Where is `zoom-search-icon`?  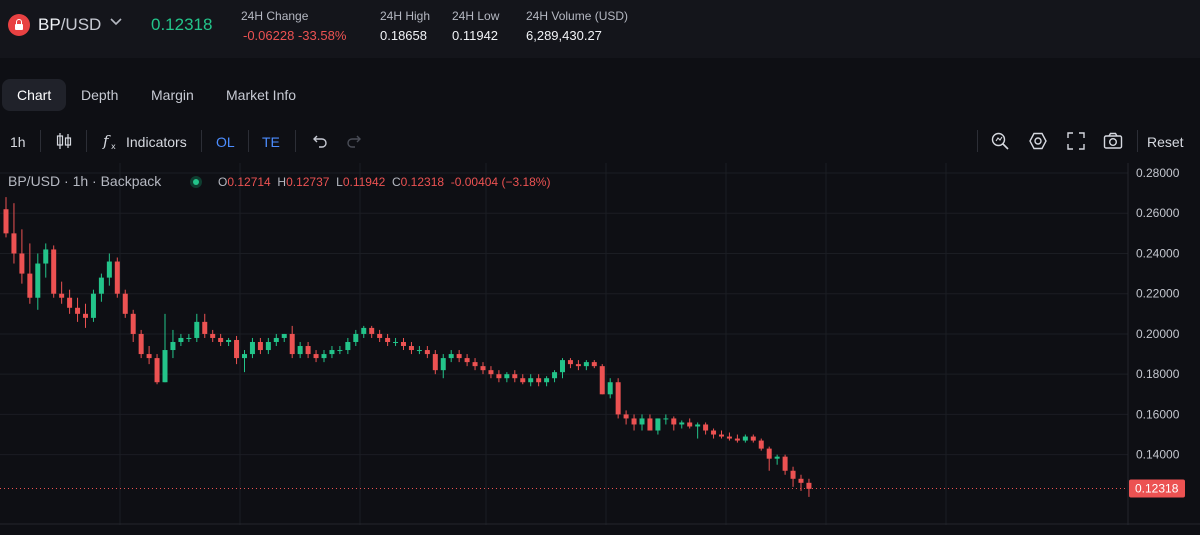
zoom-search-icon is located at coordinates (1000, 141).